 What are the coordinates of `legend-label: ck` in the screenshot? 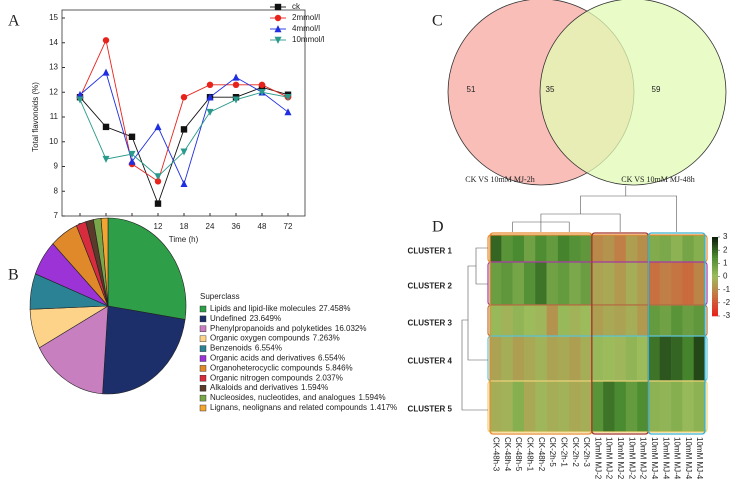 It's located at (296, 6).